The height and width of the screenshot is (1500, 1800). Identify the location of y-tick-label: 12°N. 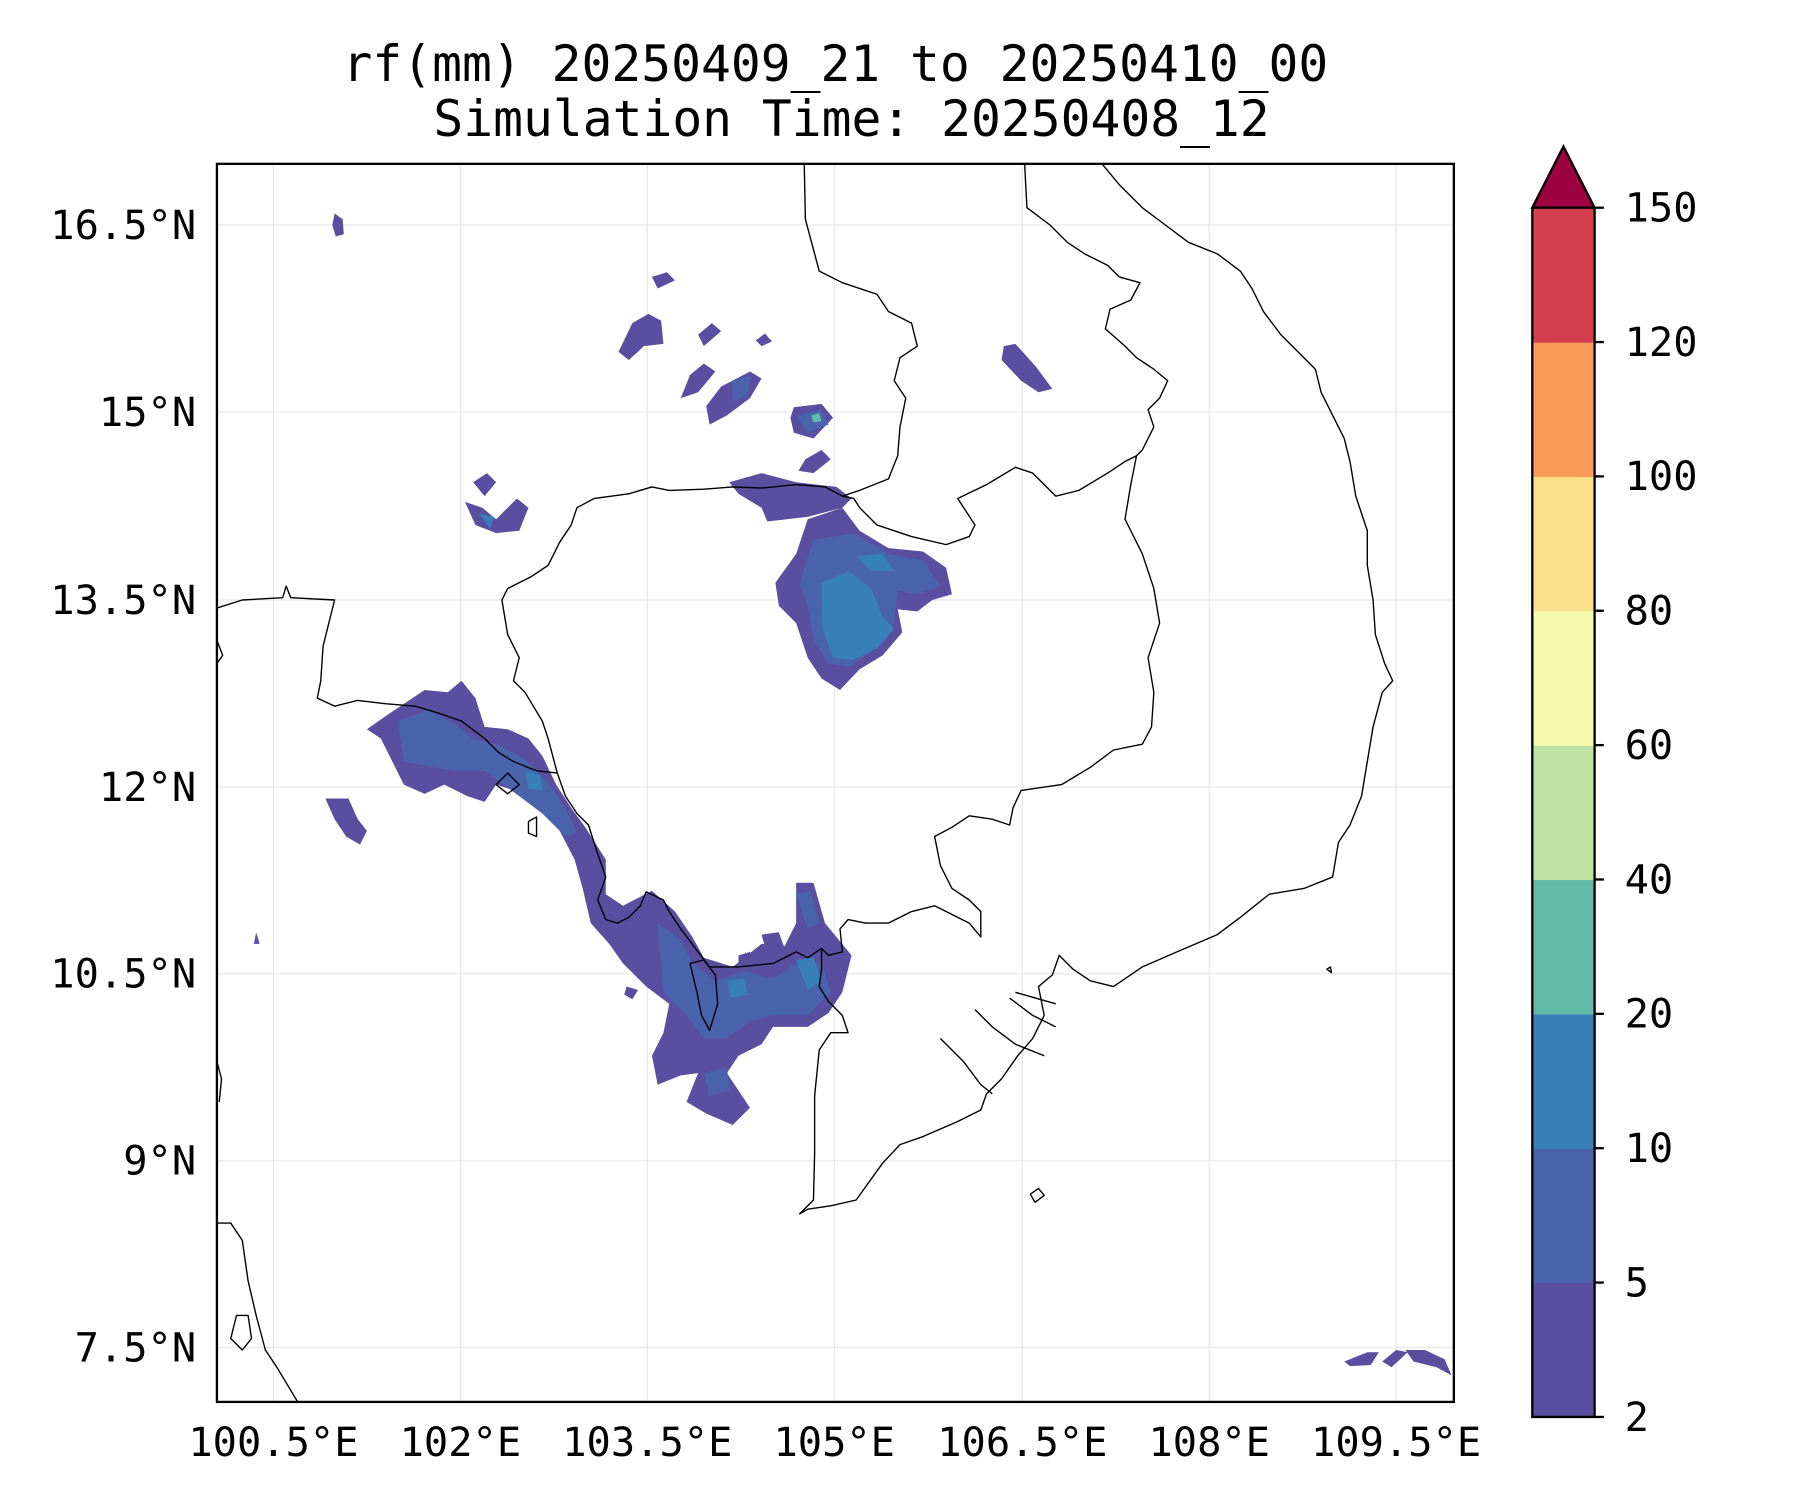
(147, 787).